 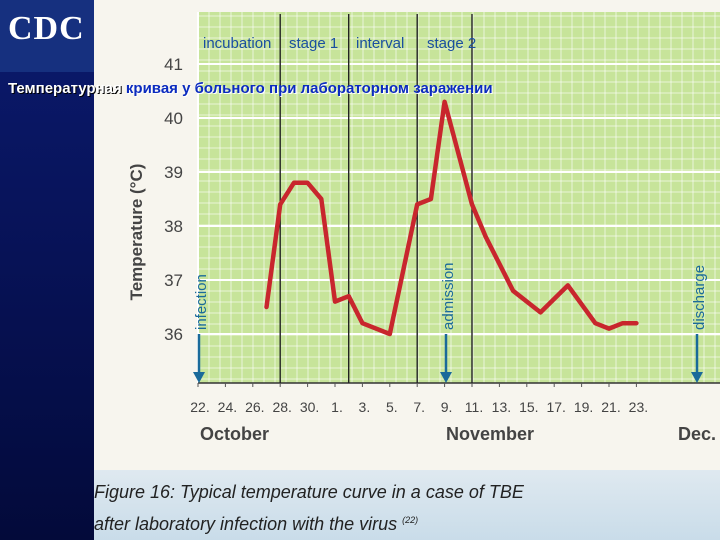 I want to click on x-tick-label: 30., so click(x=309, y=407).